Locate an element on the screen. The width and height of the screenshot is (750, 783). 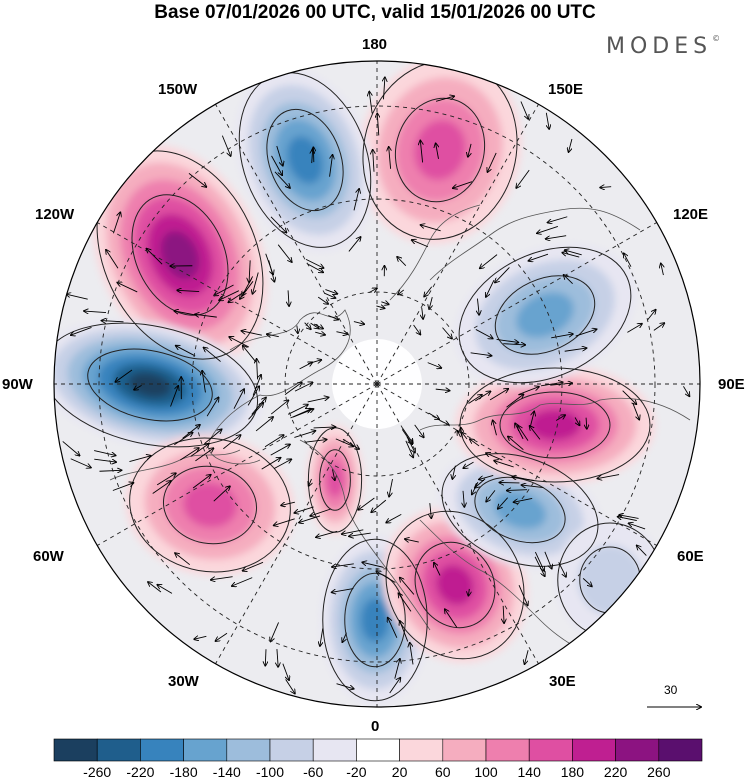
anomaly-negative-10w-level--180 is located at coordinates (375, 620).